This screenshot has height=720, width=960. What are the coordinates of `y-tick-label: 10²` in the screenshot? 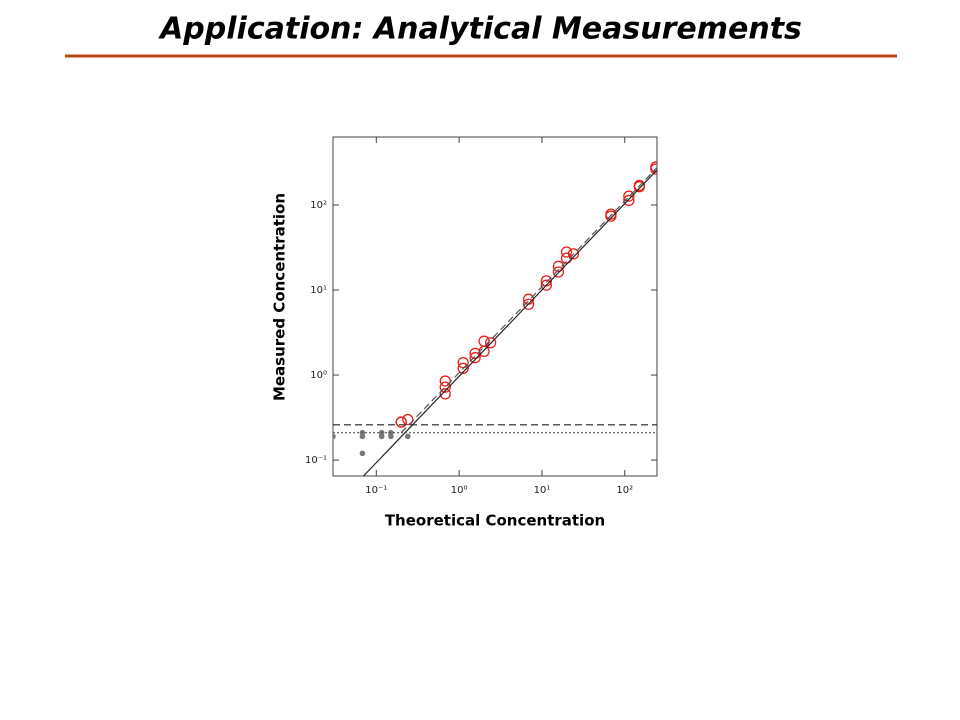 It's located at (318, 205).